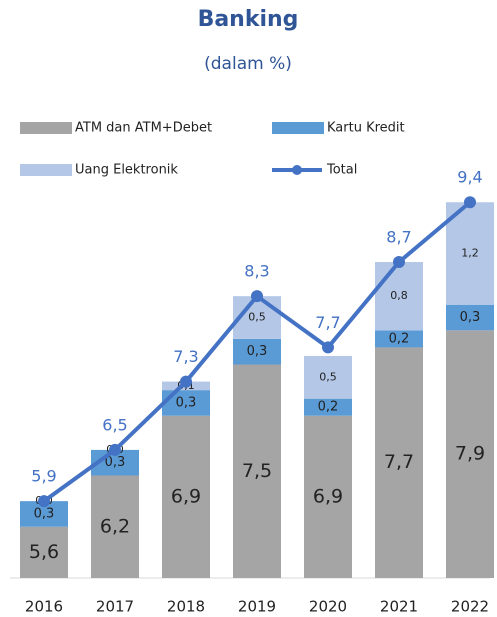 The height and width of the screenshot is (617, 497). What do you see at coordinates (256, 271) in the screenshot?
I see `total-label: 8,3` at bounding box center [256, 271].